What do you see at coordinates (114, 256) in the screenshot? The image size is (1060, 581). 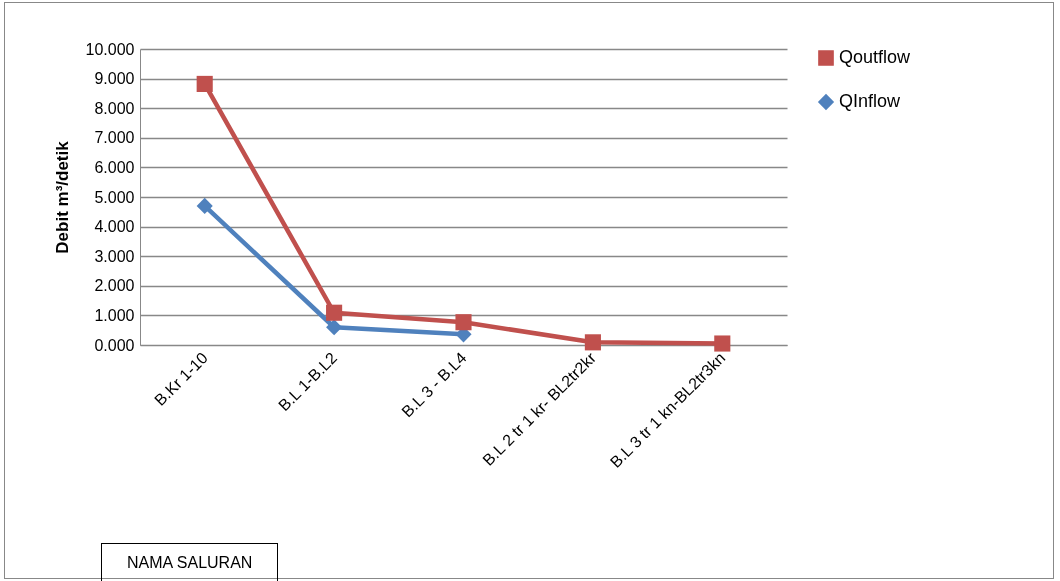 I see `y-tick-label: 3.000` at bounding box center [114, 256].